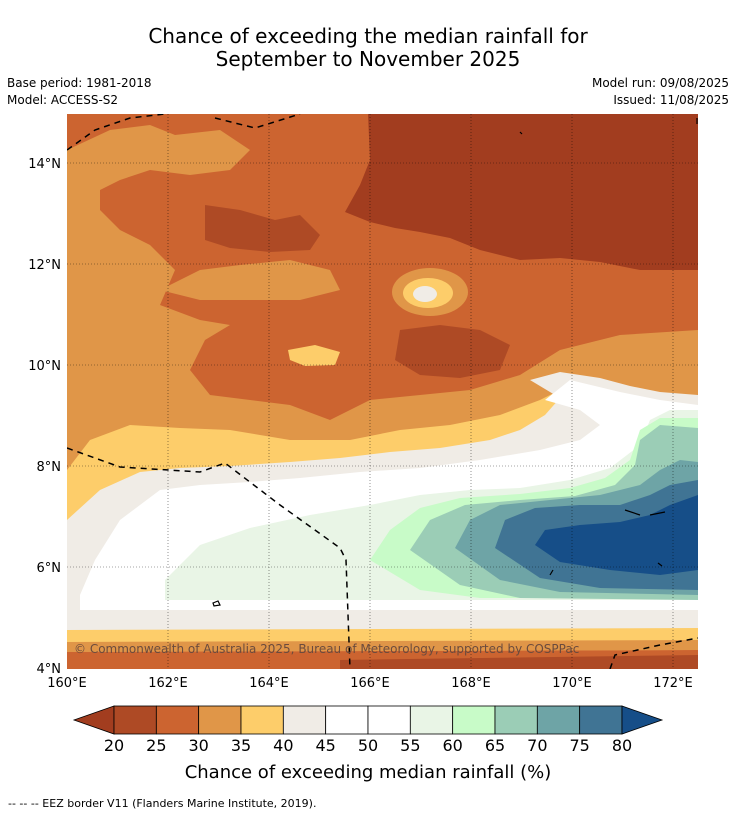  I want to click on band-40-45-spot, so click(425, 294).